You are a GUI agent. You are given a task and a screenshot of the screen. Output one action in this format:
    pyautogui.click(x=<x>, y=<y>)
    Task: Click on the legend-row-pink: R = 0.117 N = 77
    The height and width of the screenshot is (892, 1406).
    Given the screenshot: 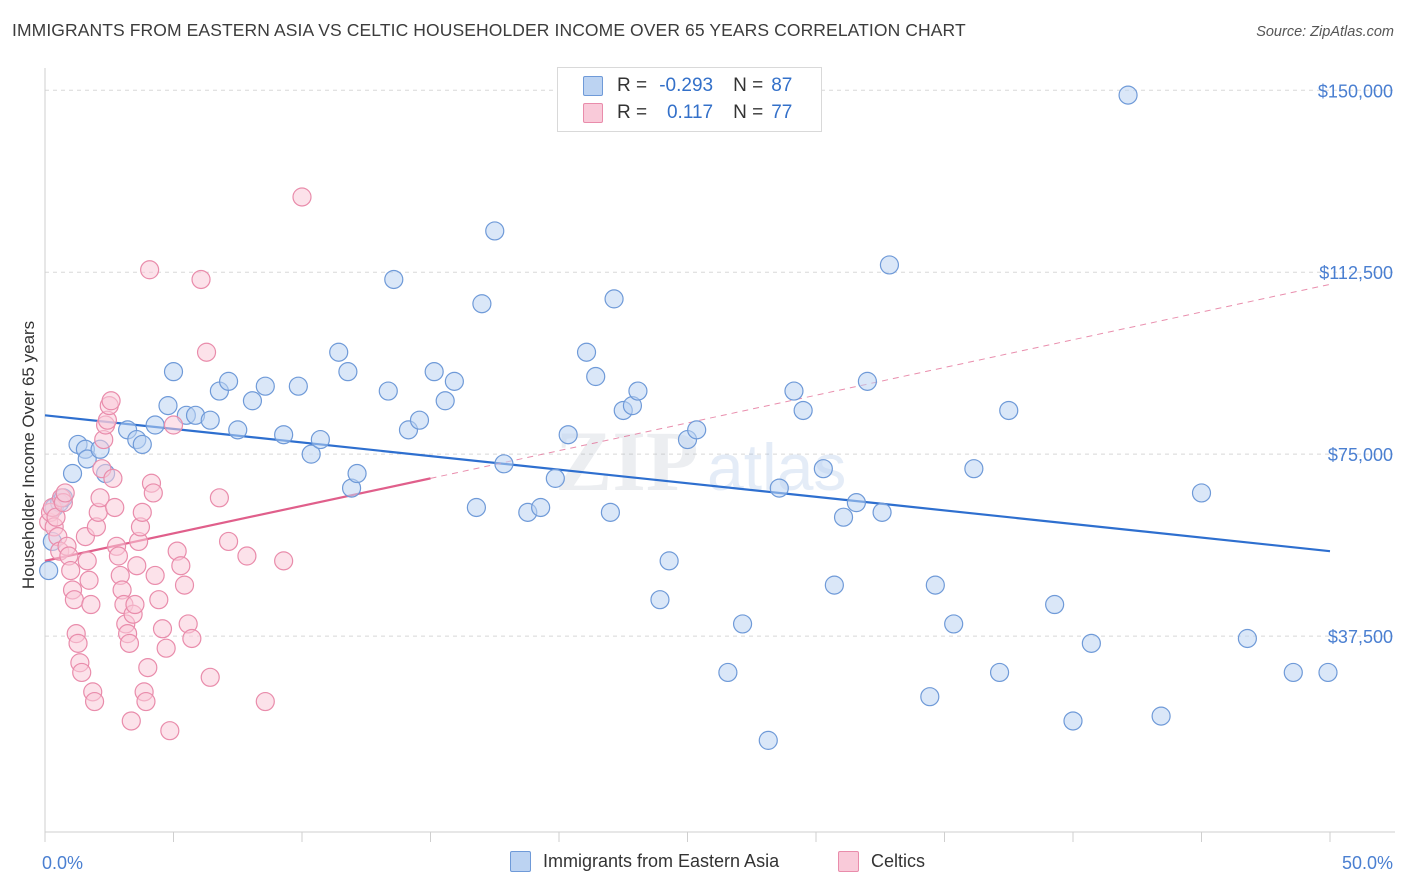 What is the action you would take?
    pyautogui.click(x=687, y=113)
    